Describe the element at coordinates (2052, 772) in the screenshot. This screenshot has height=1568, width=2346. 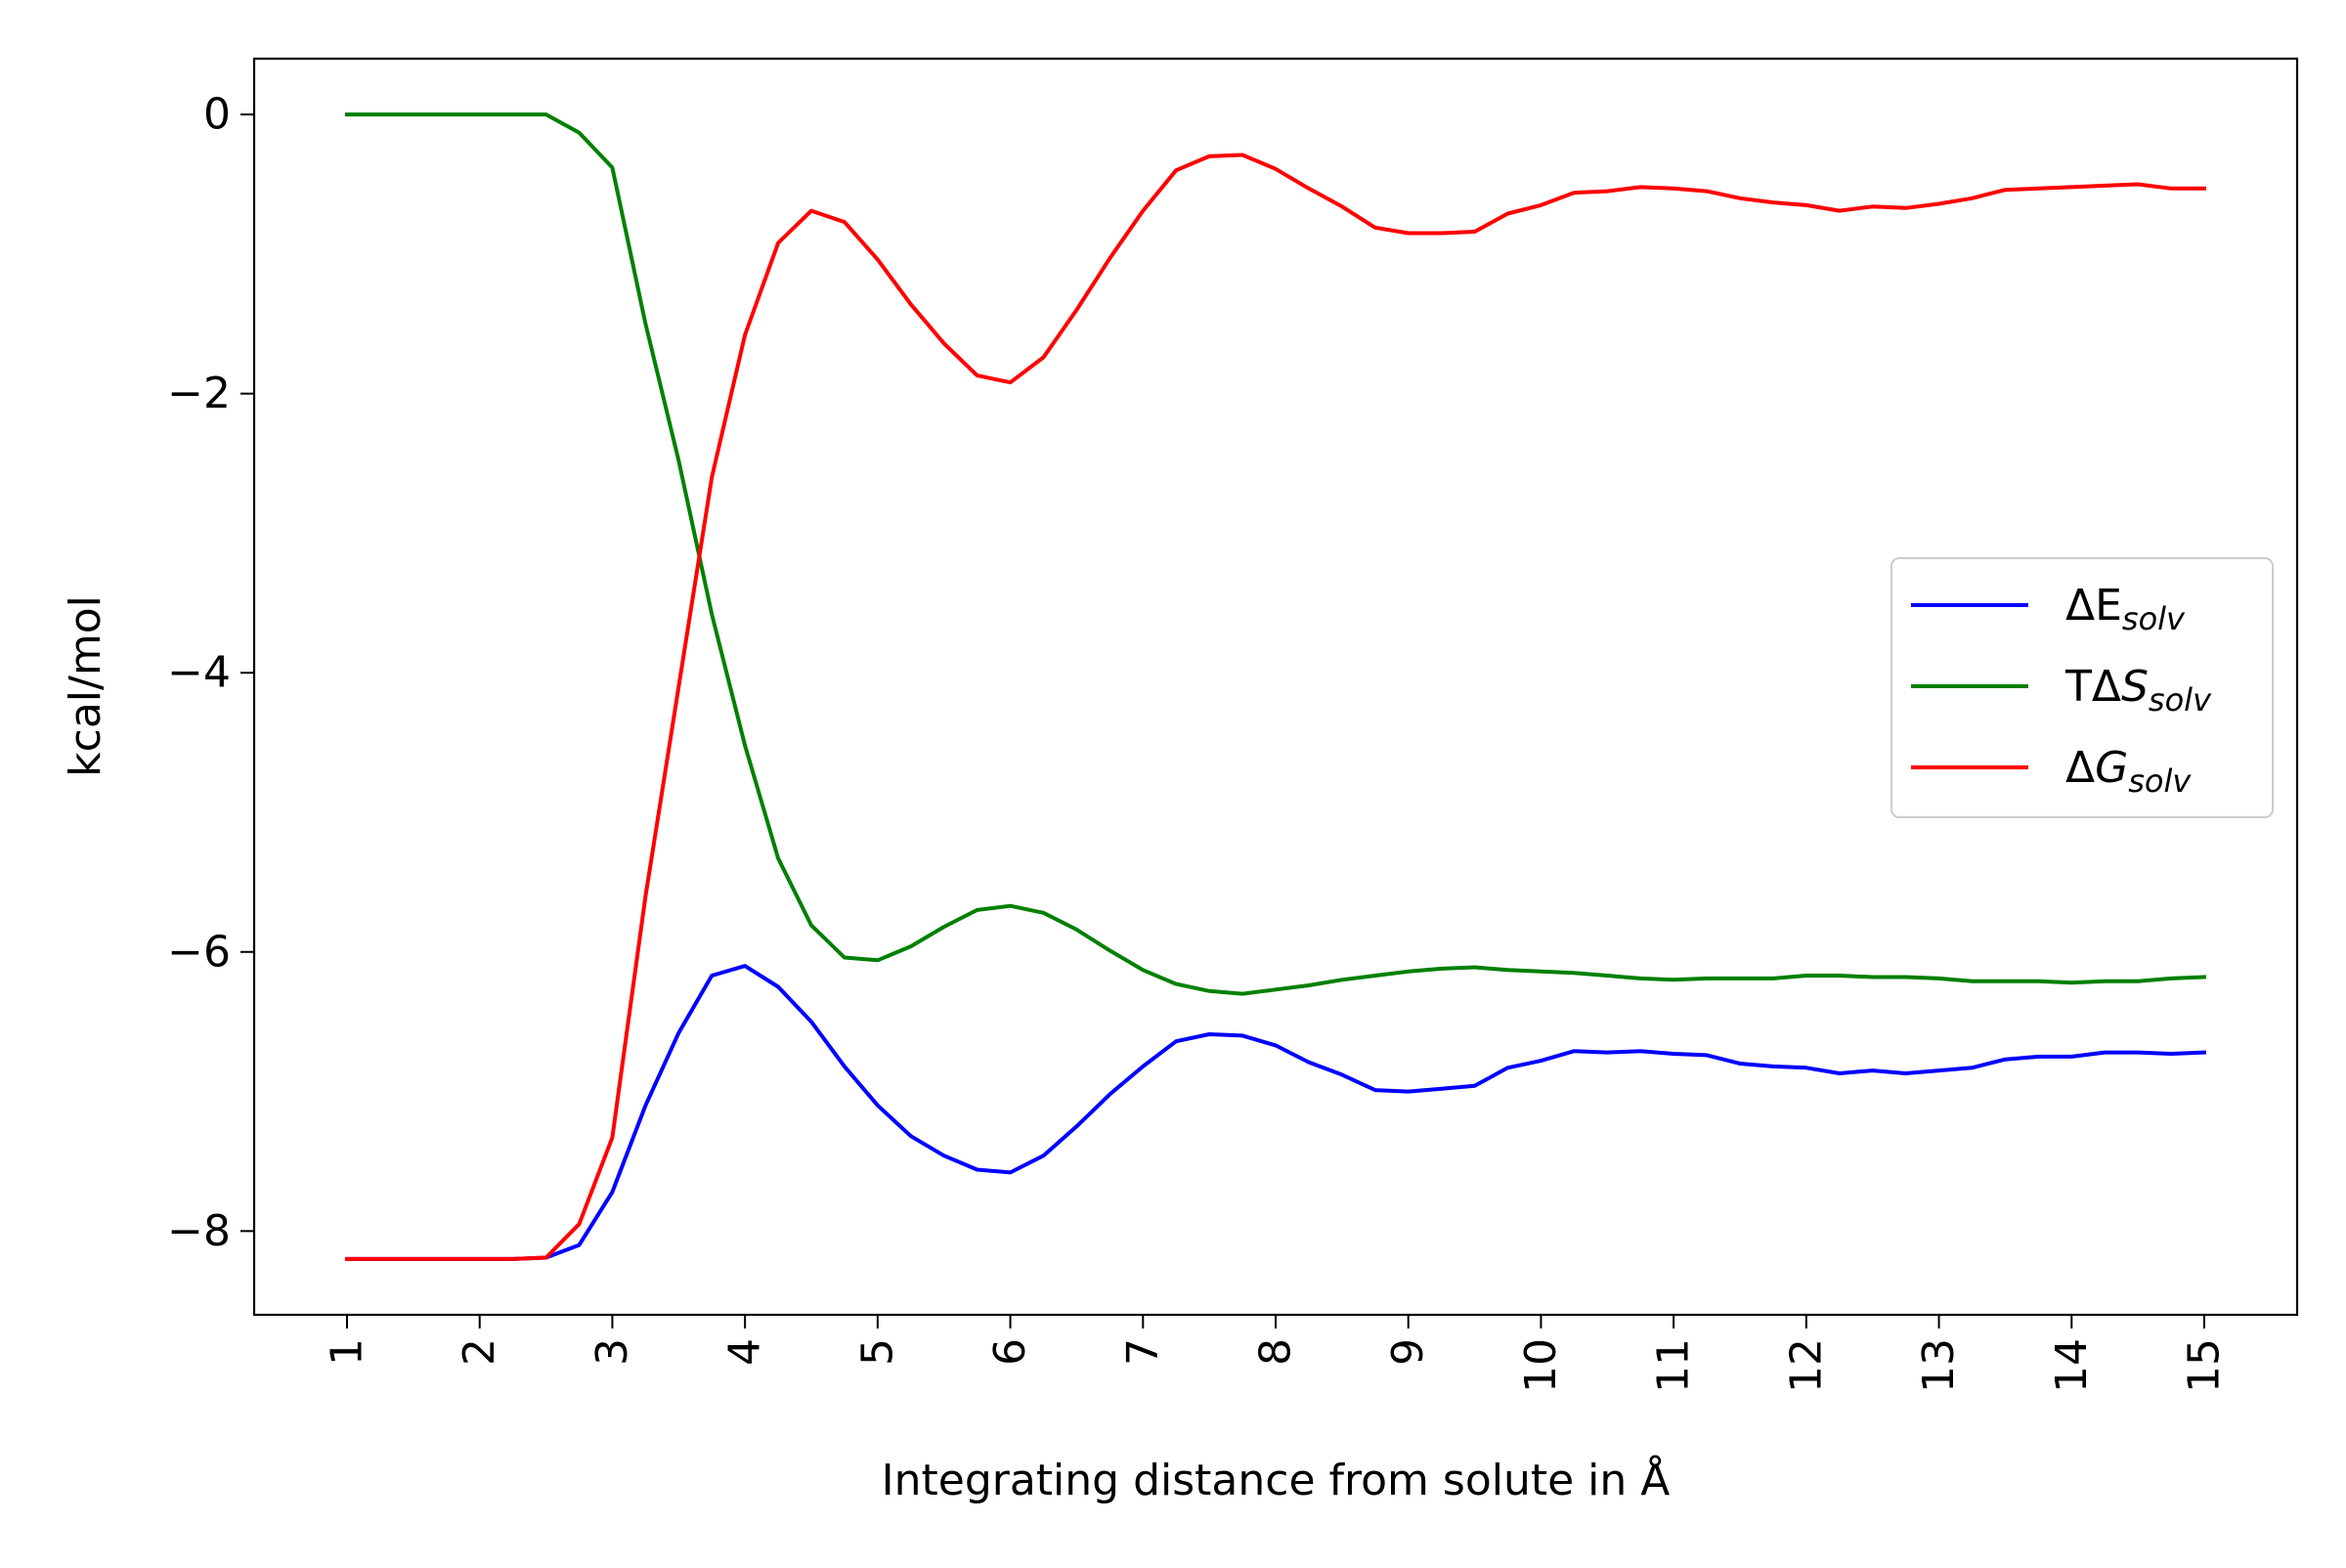
I see `legend-entry-2: ΔGsolv` at that location.